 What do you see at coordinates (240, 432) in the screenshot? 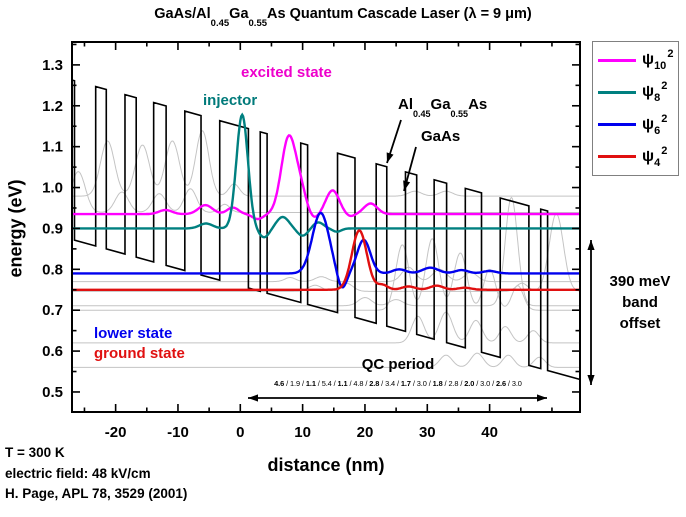
I see `svg-text: 0` at bounding box center [240, 432].